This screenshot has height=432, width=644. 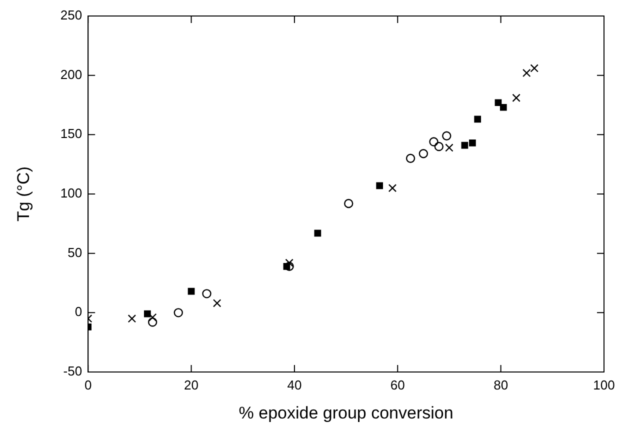 What do you see at coordinates (88, 384) in the screenshot?
I see `x-tick-label: 0` at bounding box center [88, 384].